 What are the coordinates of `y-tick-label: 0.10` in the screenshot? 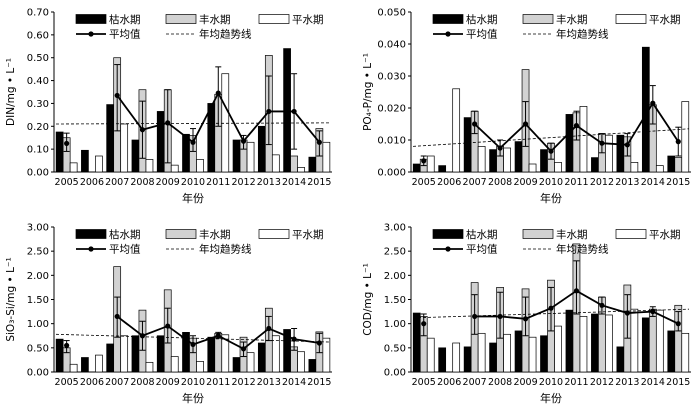 It's located at (38, 150).